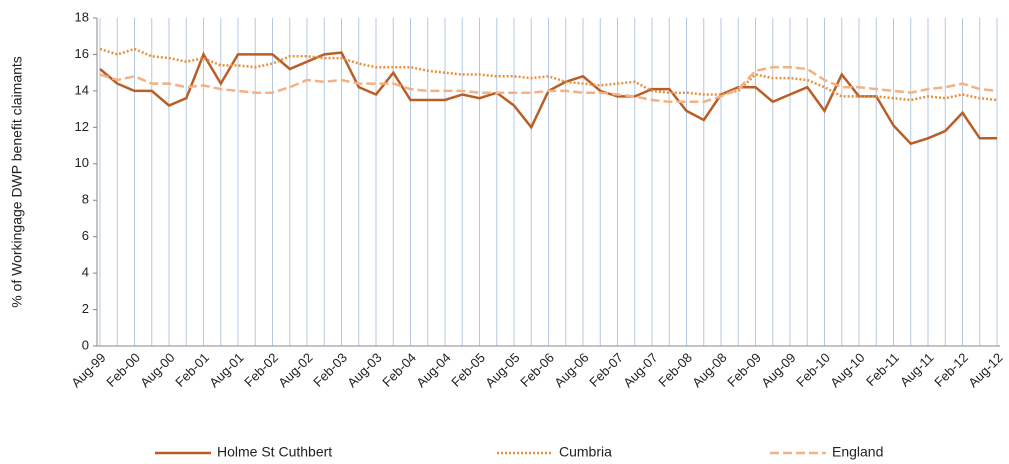  I want to click on x-tick-label: Aug-01, so click(226, 370).